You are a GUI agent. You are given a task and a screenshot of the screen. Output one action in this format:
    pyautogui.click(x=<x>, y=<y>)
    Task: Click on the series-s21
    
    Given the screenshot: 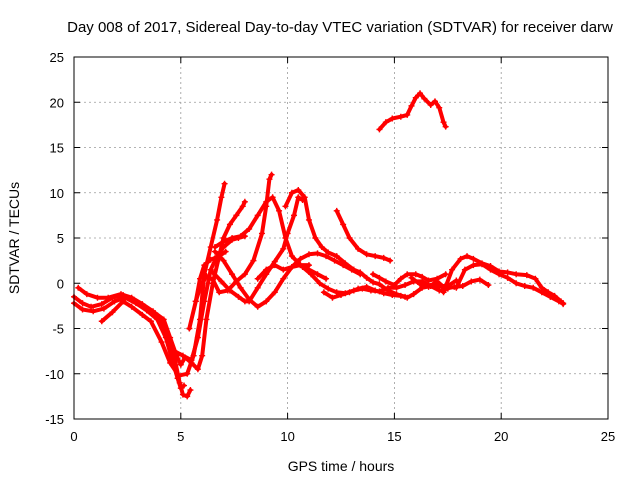 What is the action you would take?
    pyautogui.click(x=450, y=283)
    